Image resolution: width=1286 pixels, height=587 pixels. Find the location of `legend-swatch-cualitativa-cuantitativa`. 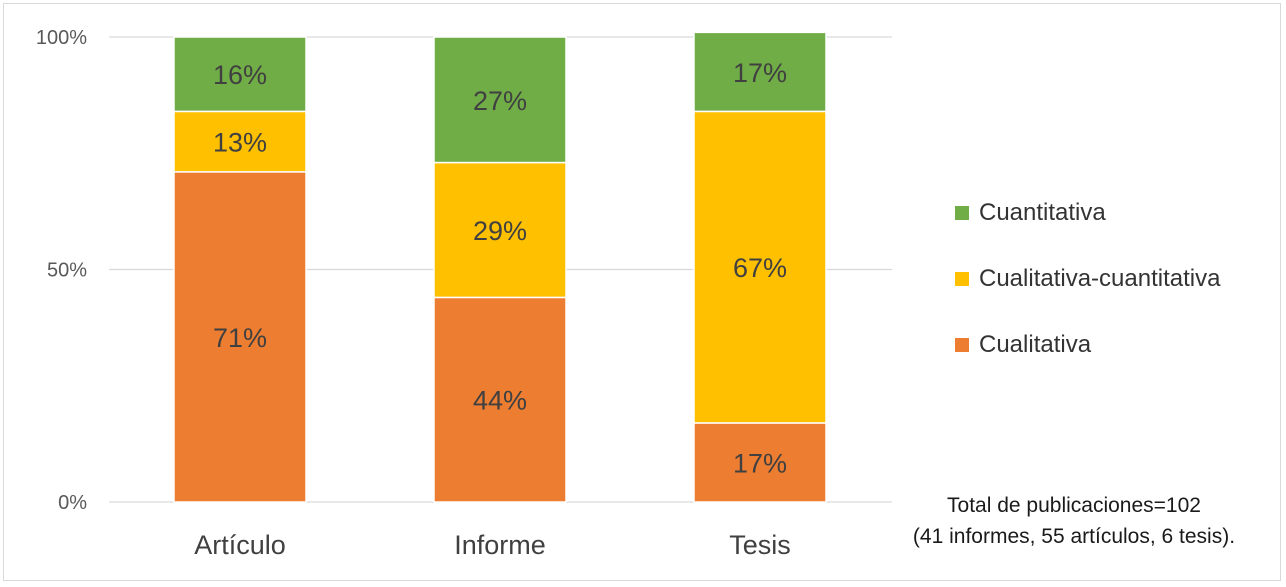

legend-swatch-cualitativa-cuantitativa is located at coordinates (962, 279).